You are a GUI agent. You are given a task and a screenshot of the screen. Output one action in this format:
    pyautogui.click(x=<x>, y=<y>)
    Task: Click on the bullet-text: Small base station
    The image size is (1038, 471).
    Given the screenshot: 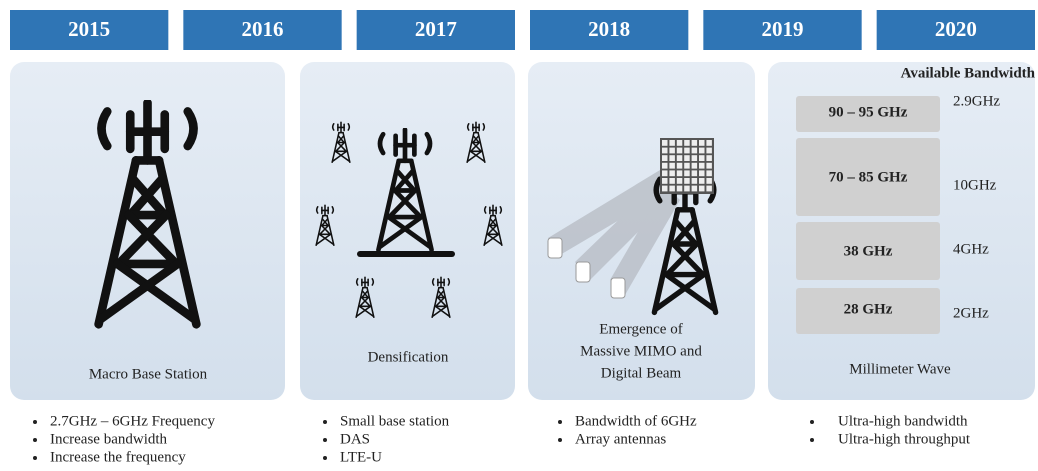 What is the action you would take?
    pyautogui.click(x=395, y=421)
    